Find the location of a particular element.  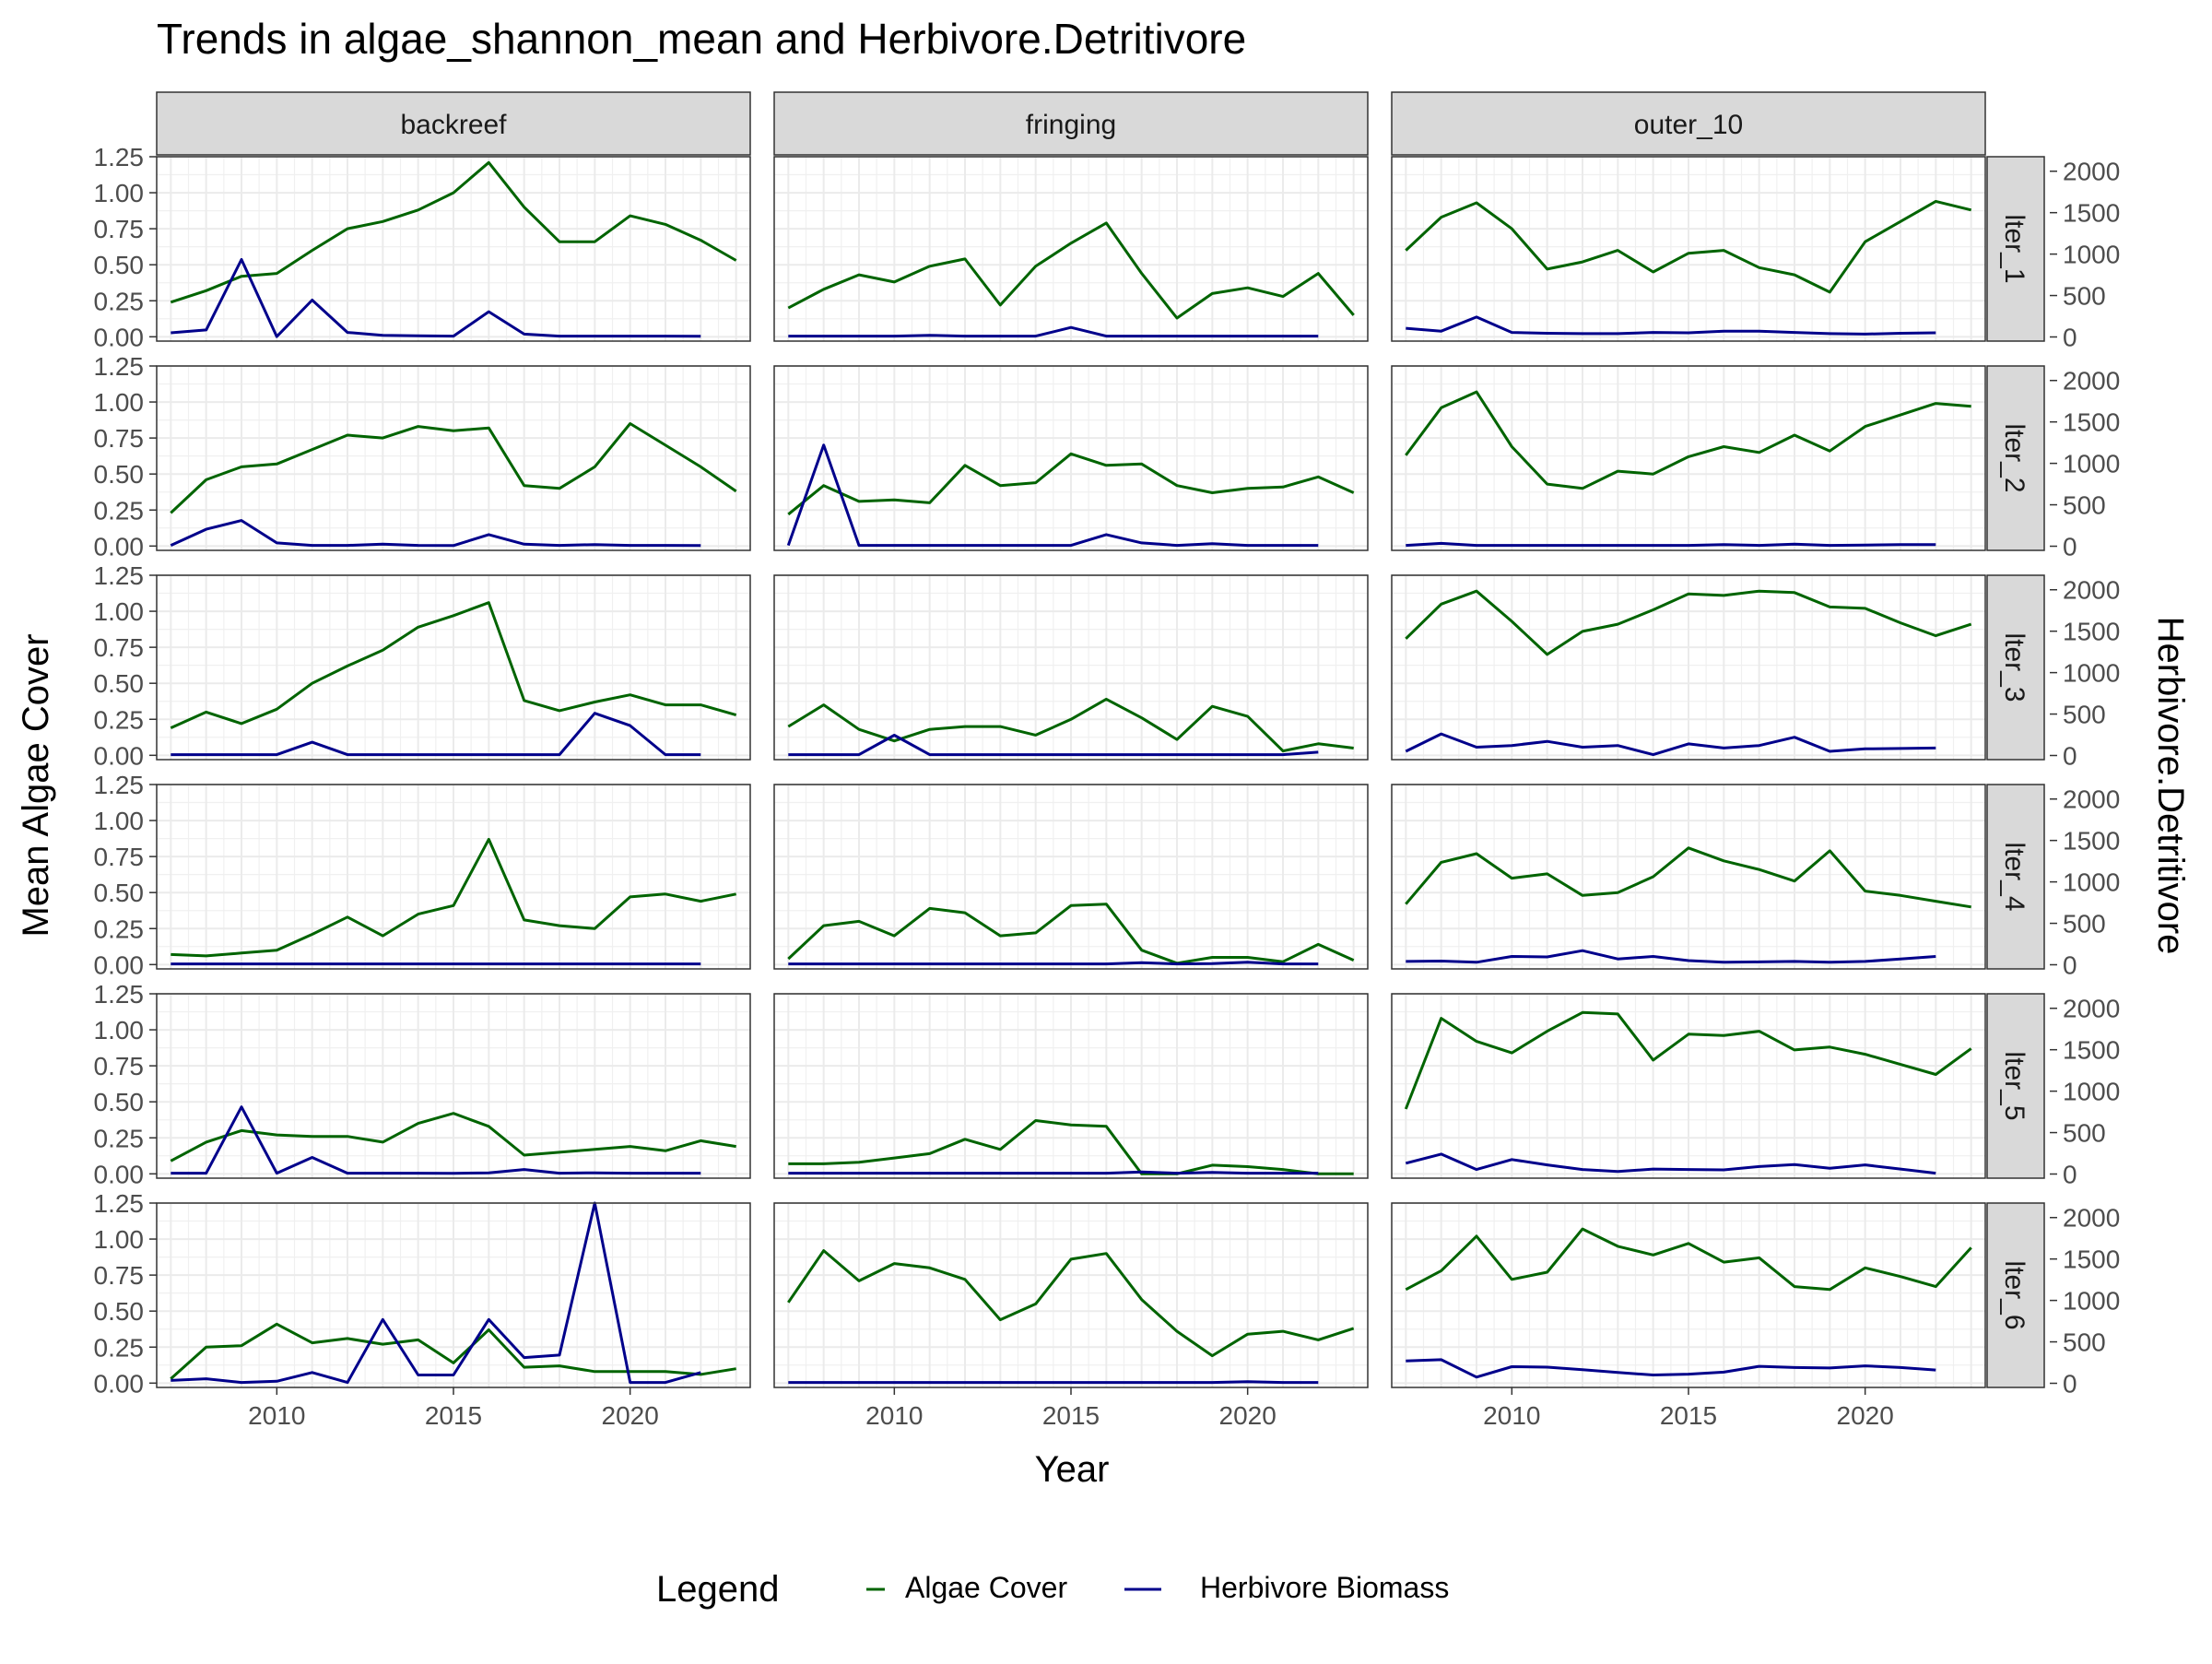

legend-title: Legend is located at coordinates (717, 1589).